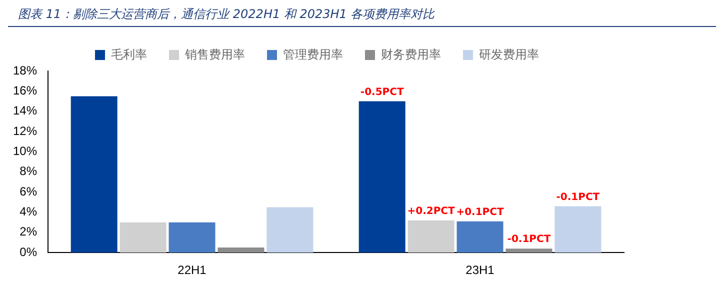 Image resolution: width=724 pixels, height=290 pixels. I want to click on legend-label: 研发费用率, so click(509, 54).